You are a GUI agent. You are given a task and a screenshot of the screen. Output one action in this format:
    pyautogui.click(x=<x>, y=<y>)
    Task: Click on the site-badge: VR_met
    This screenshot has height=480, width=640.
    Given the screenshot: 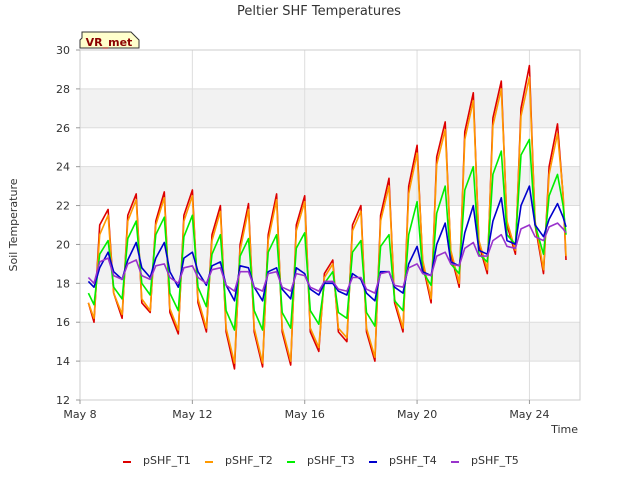 What is the action you would take?
    pyautogui.click(x=109, y=40)
    